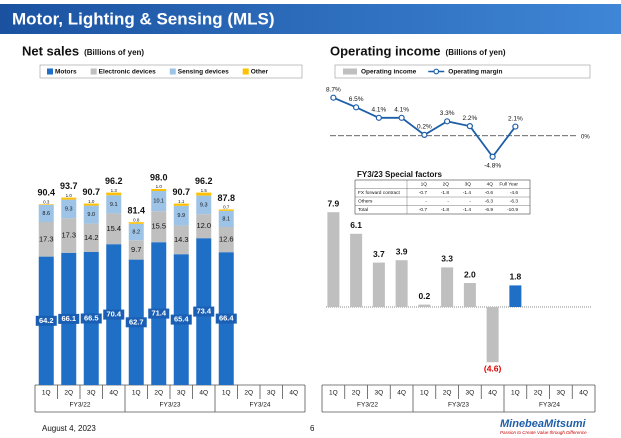 This screenshot has width=621, height=438. What do you see at coordinates (514, 193) in the screenshot?
I see `table-cell: -4.6` at bounding box center [514, 193].